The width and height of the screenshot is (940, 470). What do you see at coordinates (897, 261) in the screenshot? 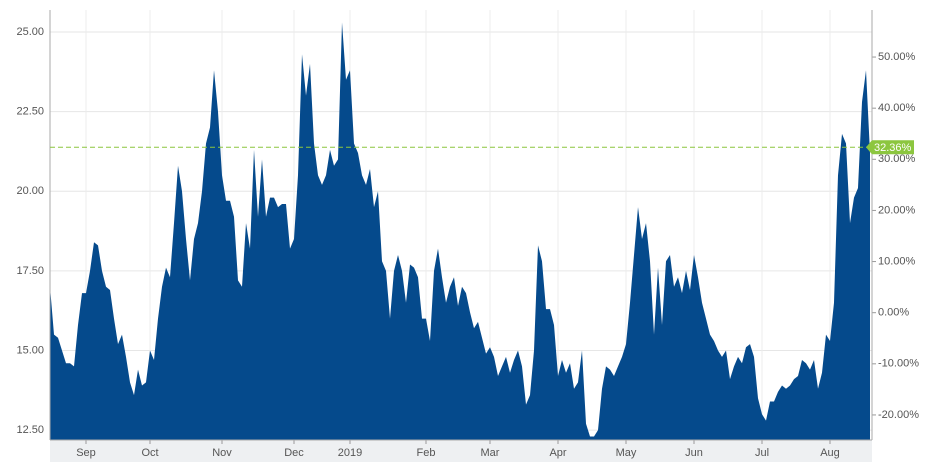
I see `y2-tick-label: 10.00%` at bounding box center [897, 261].